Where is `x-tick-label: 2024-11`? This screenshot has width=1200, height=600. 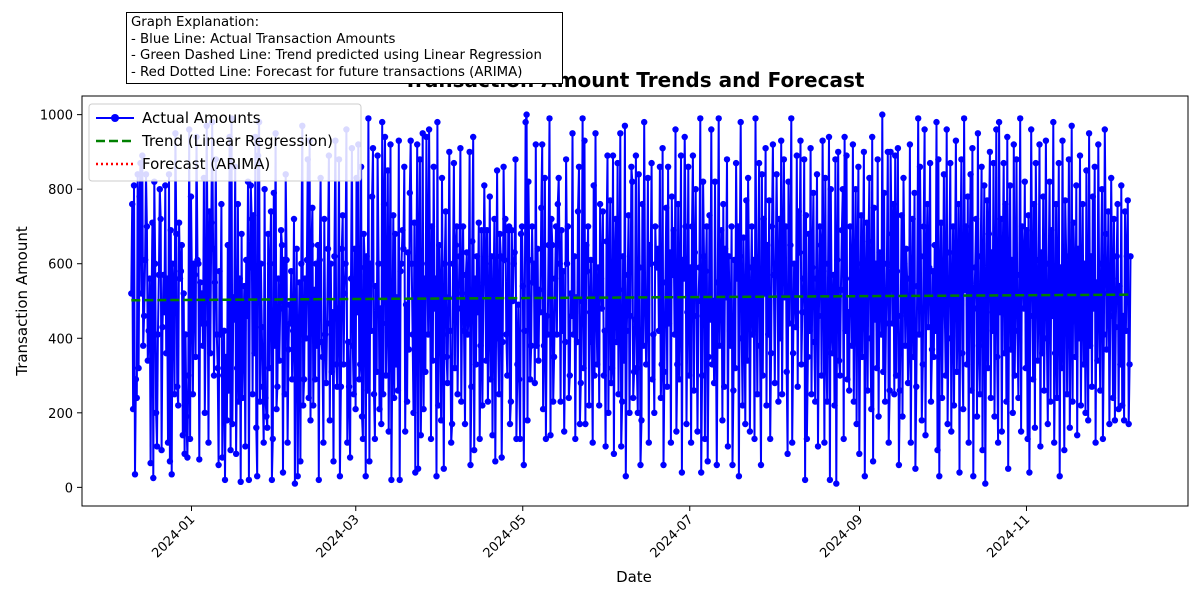 x-tick-label: 2024-11 is located at coordinates (1008, 536).